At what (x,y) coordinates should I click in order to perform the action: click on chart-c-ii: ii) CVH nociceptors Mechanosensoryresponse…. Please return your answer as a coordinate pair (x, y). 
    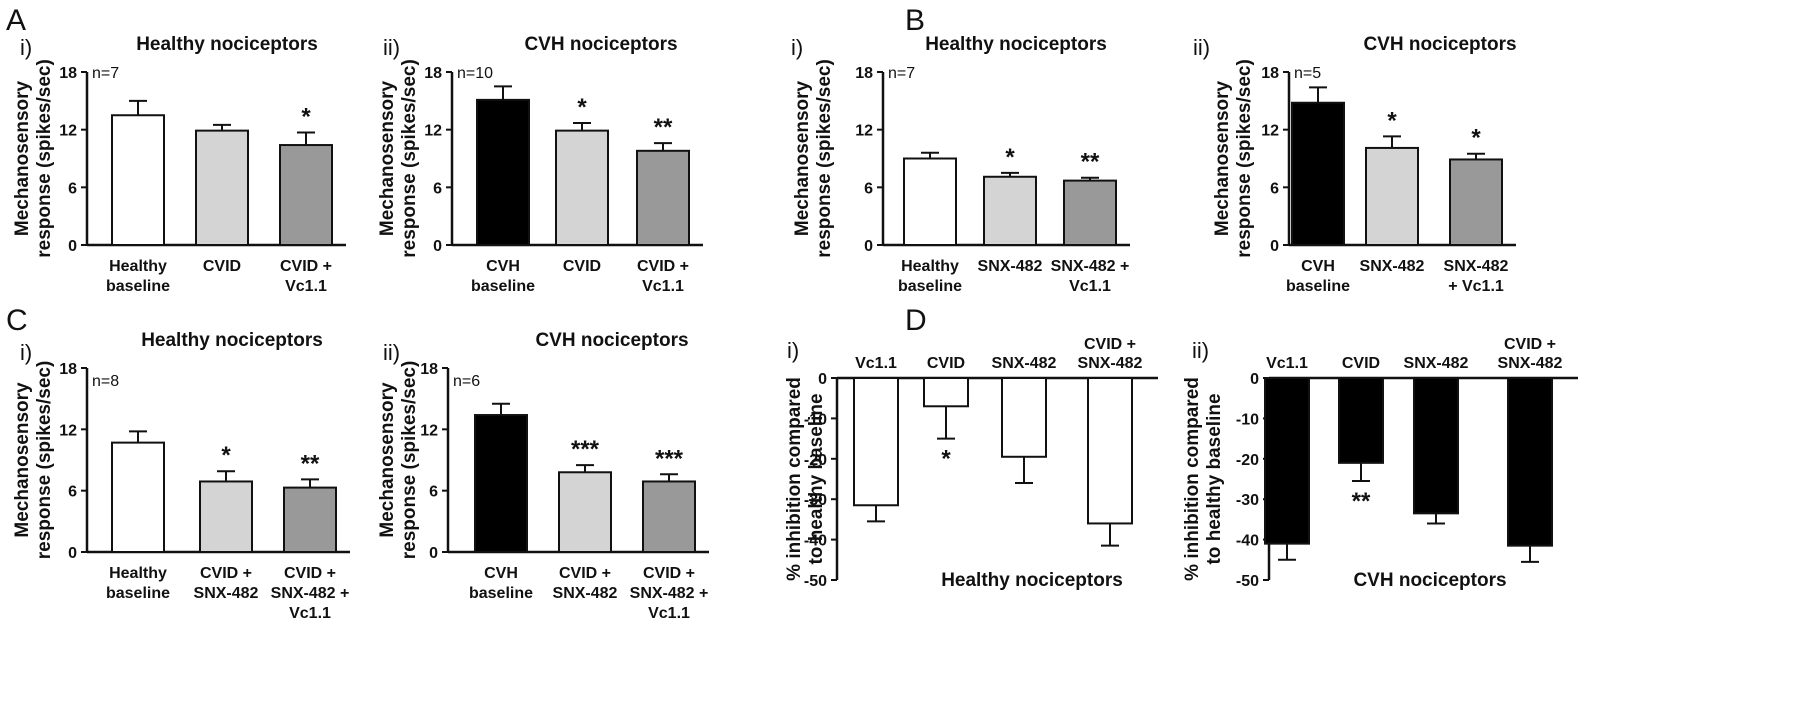
    Looking at the image, I should click on (543, 476).